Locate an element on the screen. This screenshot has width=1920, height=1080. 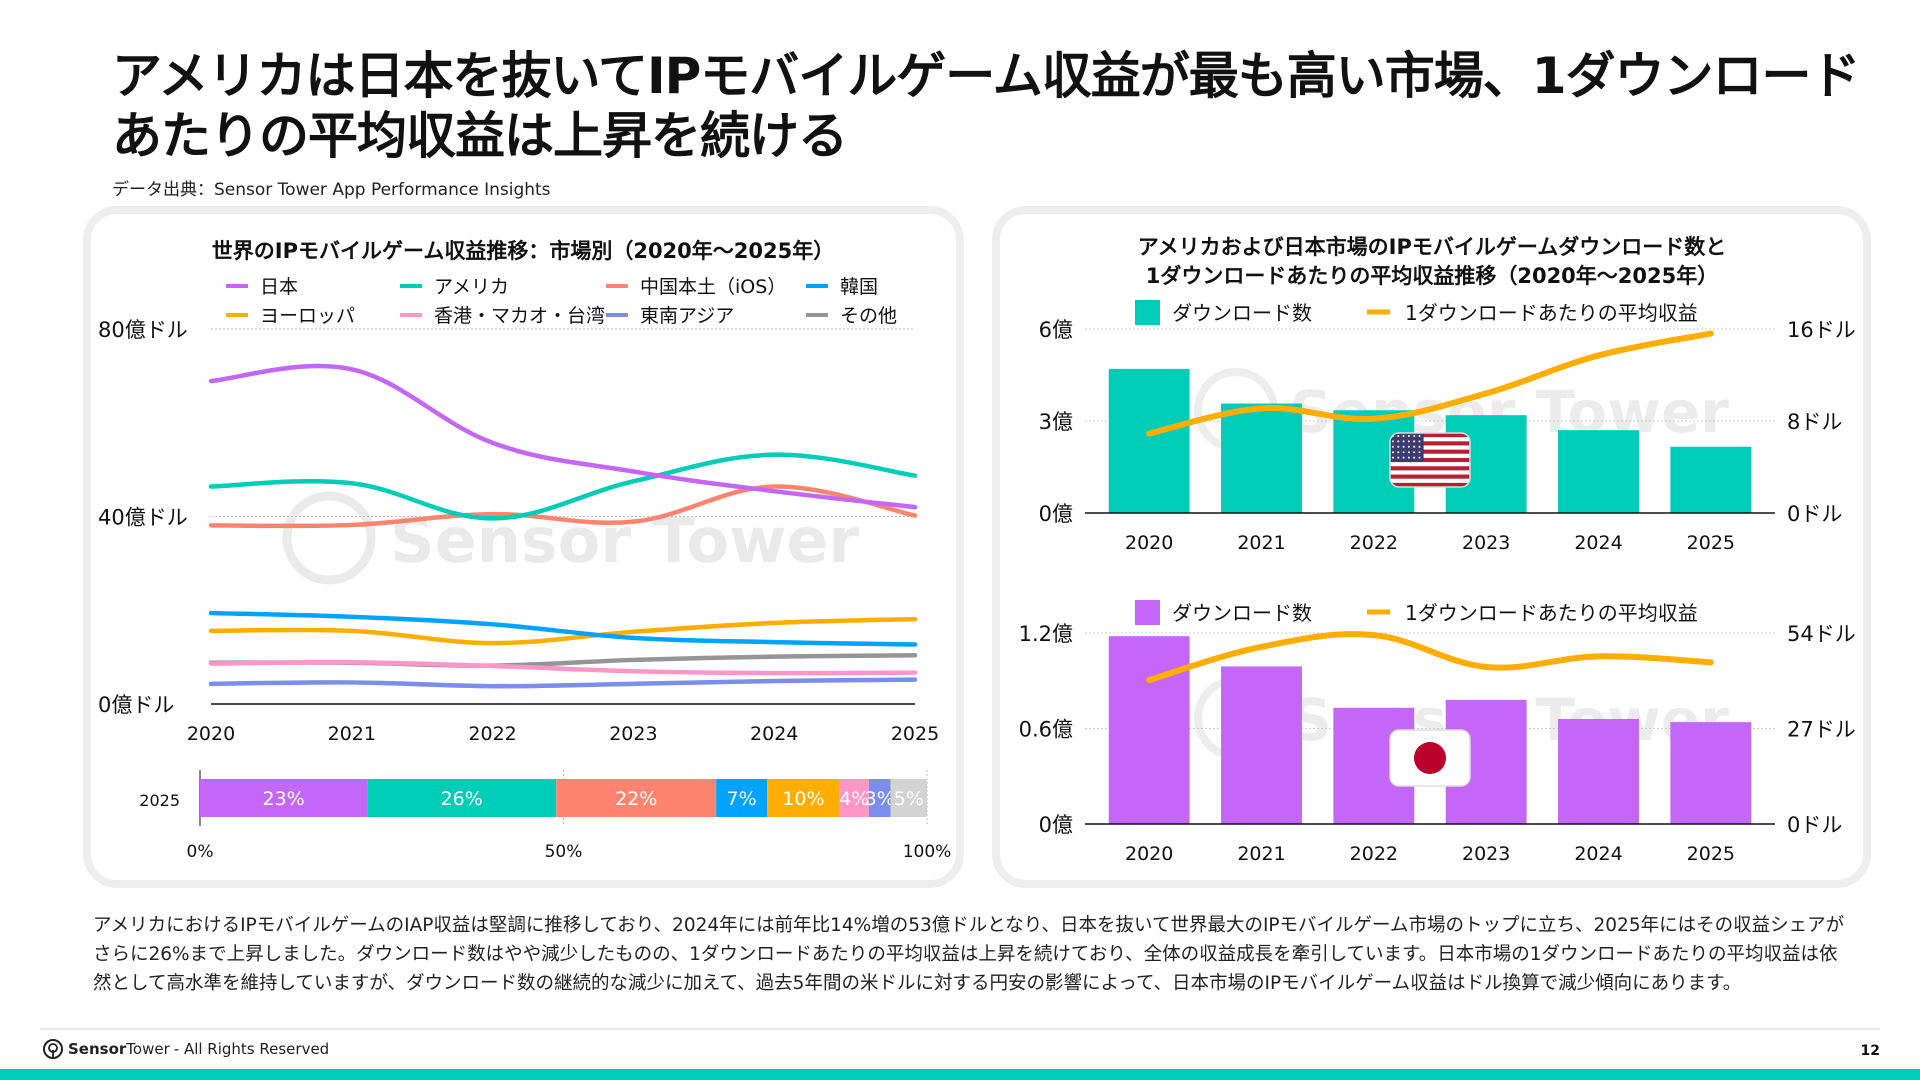
legend-label-sea: 東南アジア is located at coordinates (687, 316).